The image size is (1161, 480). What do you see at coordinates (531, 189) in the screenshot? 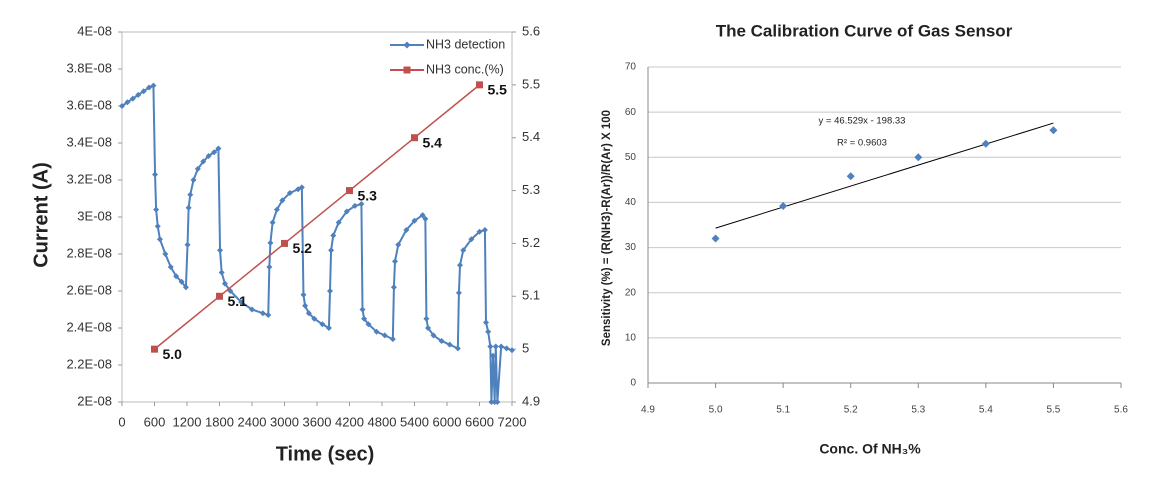
I see `y2-tick-label: 5.3` at bounding box center [531, 189].